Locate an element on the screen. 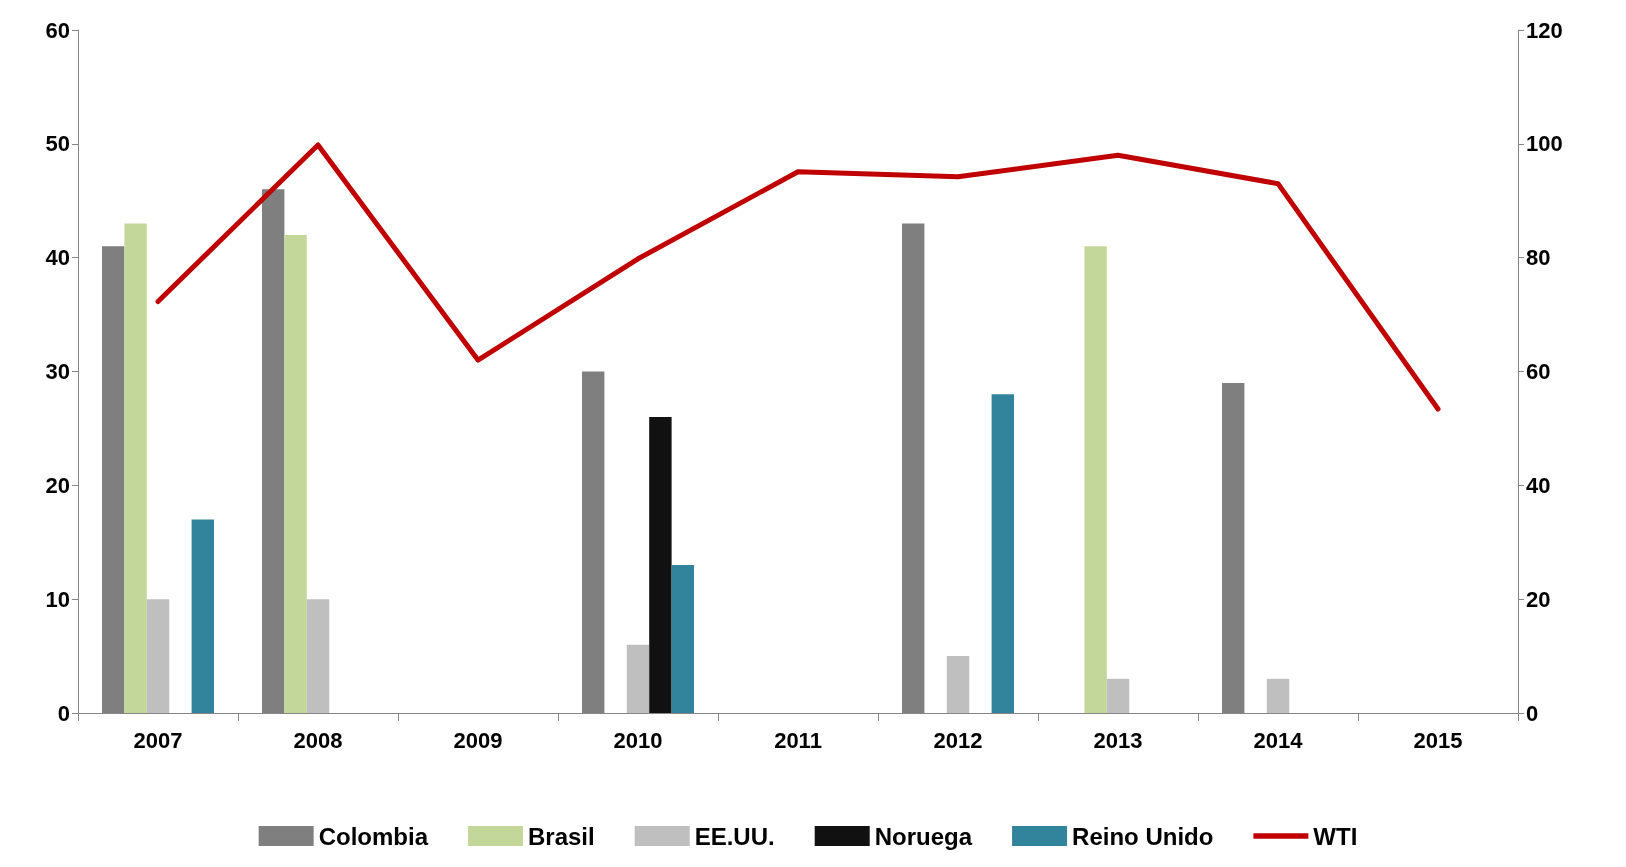 The image size is (1626, 867). x-tick-label: 2013 is located at coordinates (1118, 740).